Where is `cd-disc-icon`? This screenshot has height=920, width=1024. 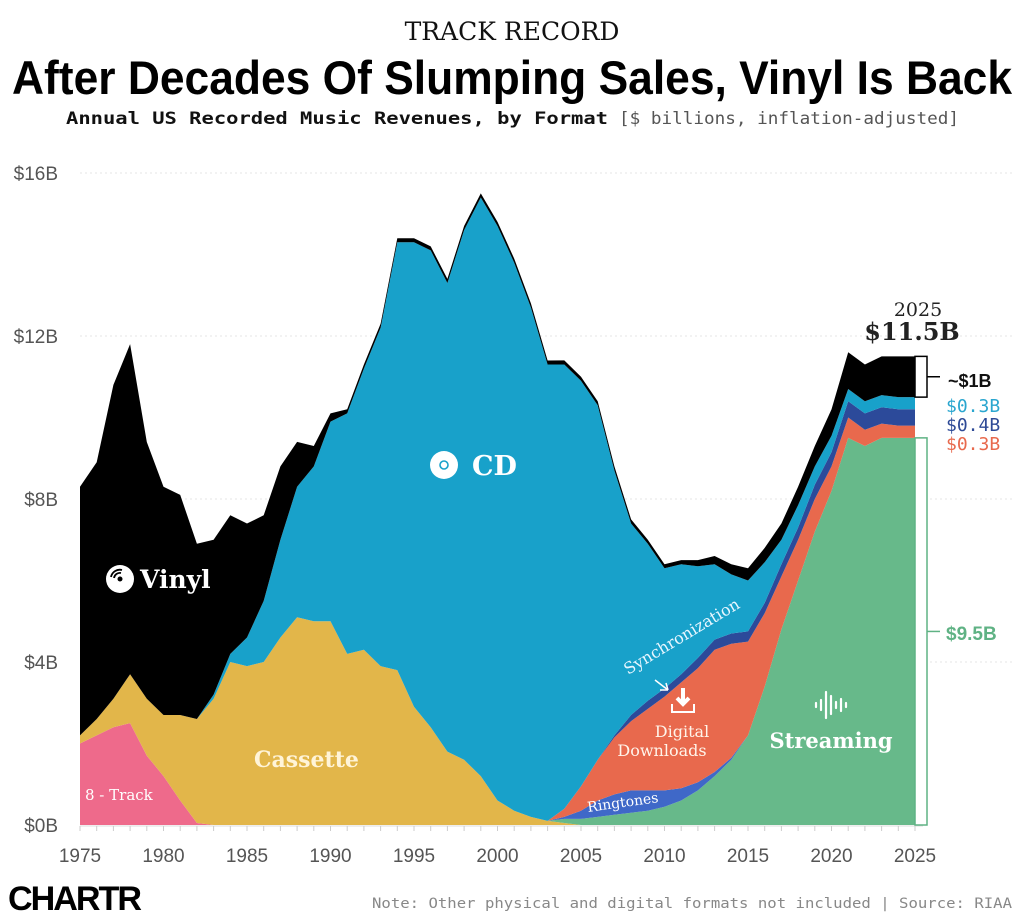
cd-disc-icon is located at coordinates (444, 465).